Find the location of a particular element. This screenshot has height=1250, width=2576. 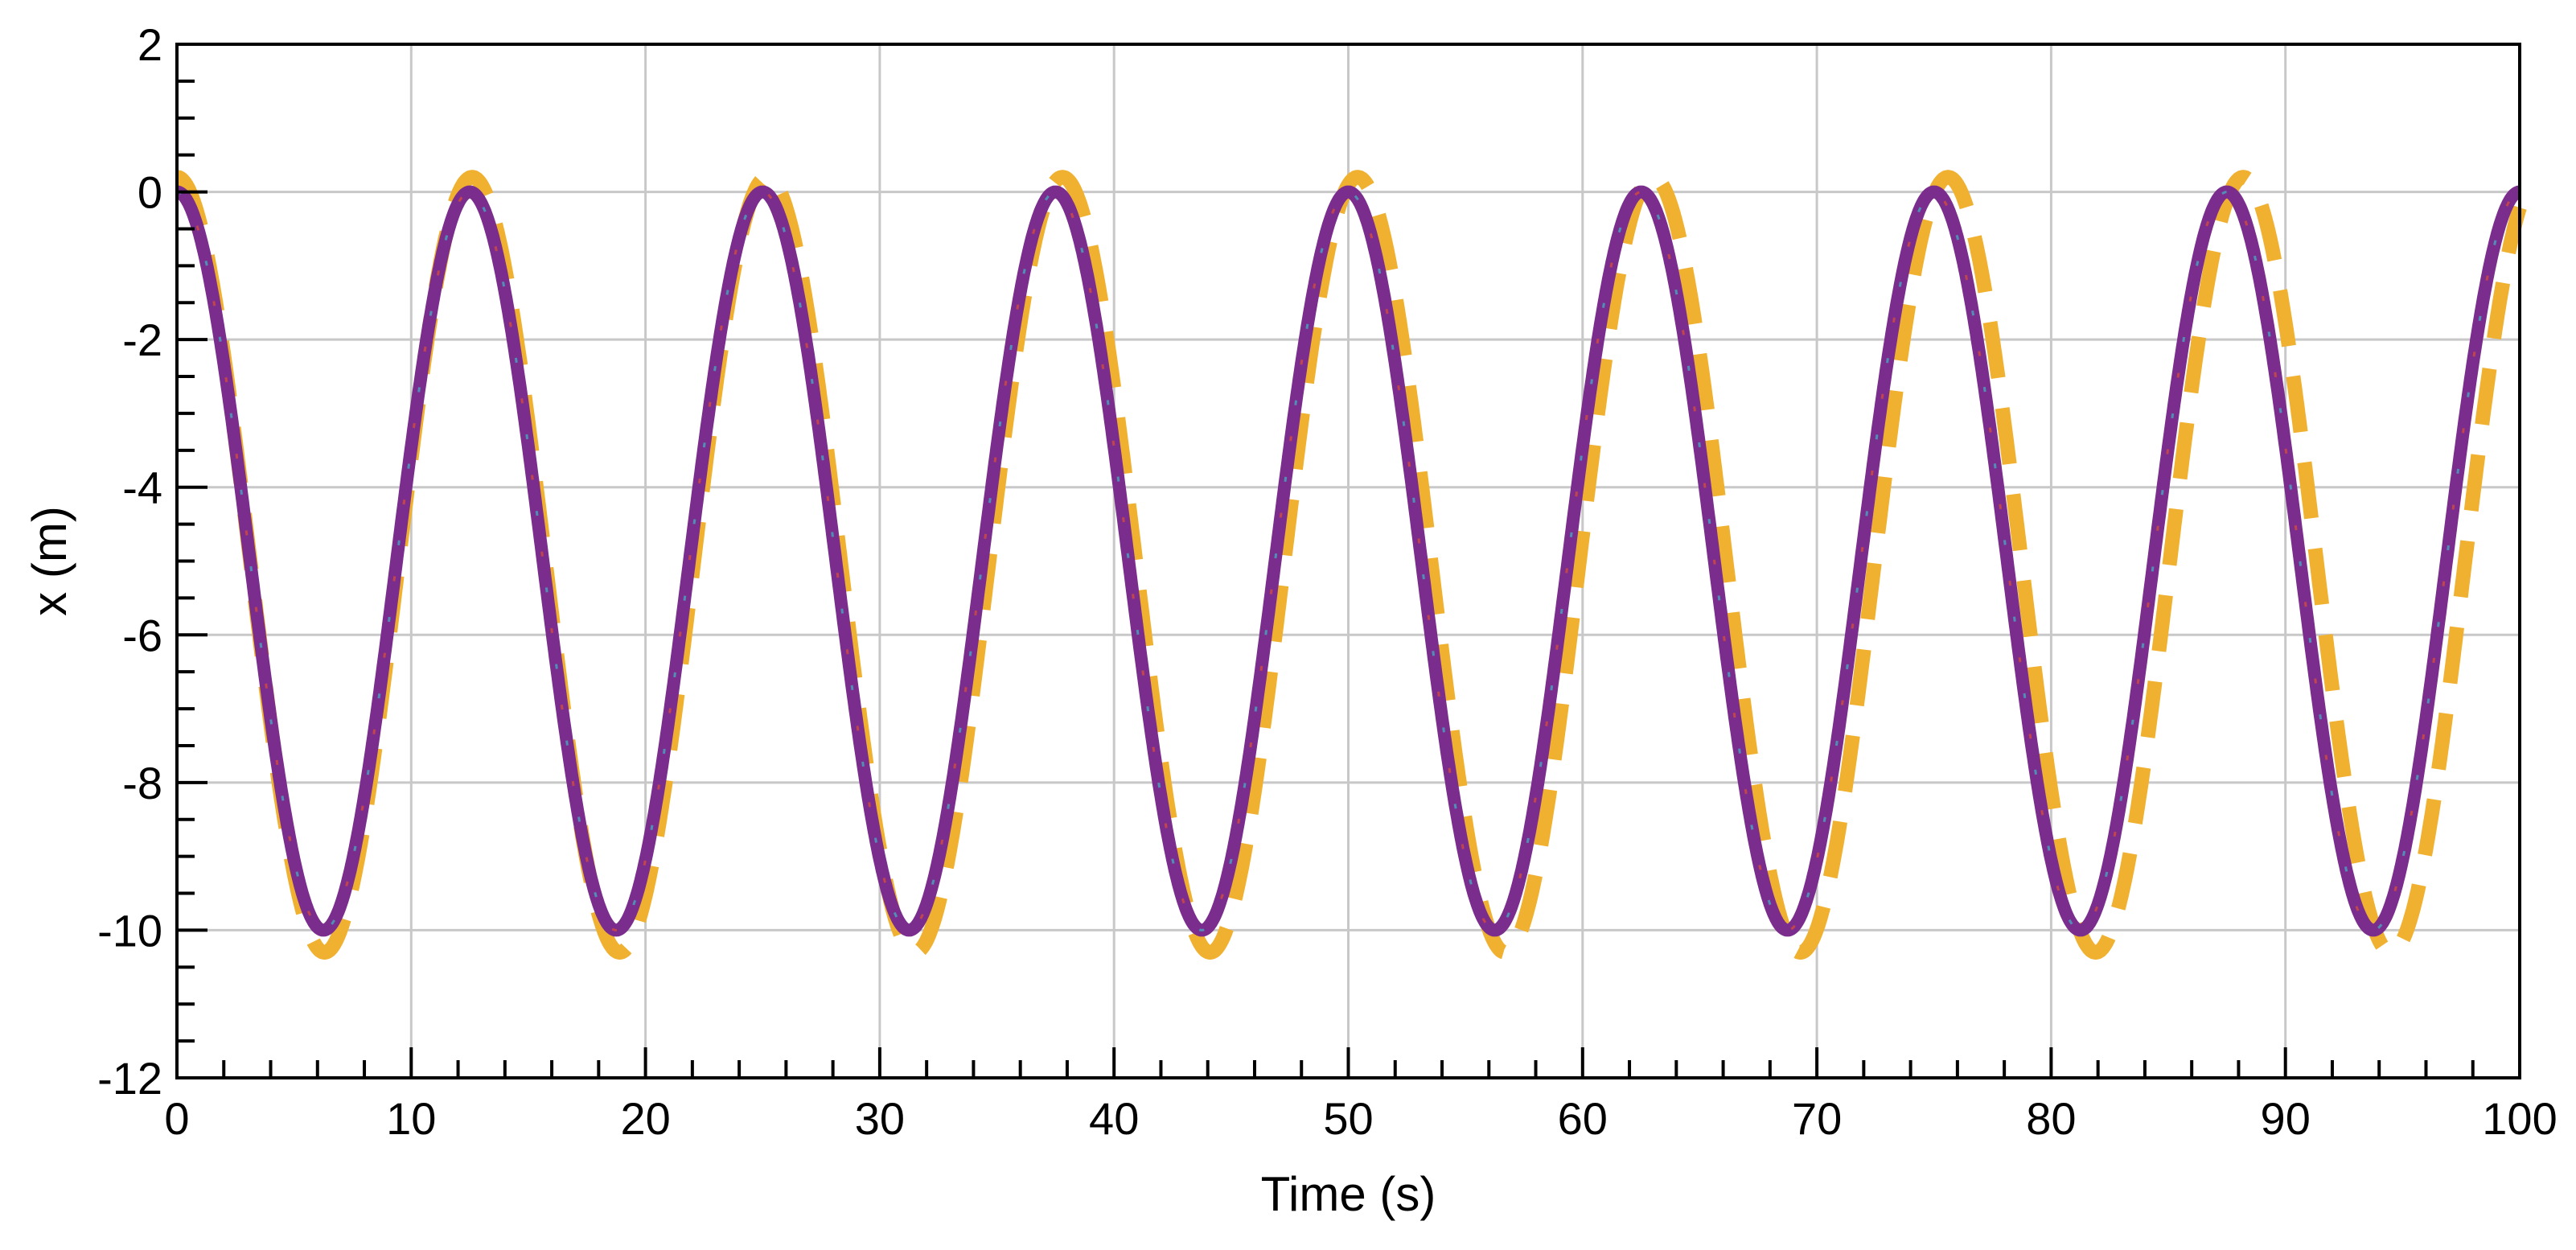

y-tick-label: -2 is located at coordinates (142, 340).